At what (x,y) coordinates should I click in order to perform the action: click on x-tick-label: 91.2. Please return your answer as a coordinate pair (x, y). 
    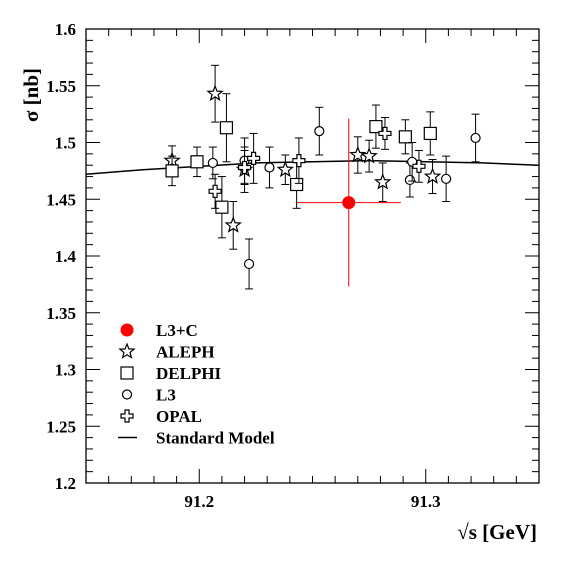
    Looking at the image, I should click on (199, 501).